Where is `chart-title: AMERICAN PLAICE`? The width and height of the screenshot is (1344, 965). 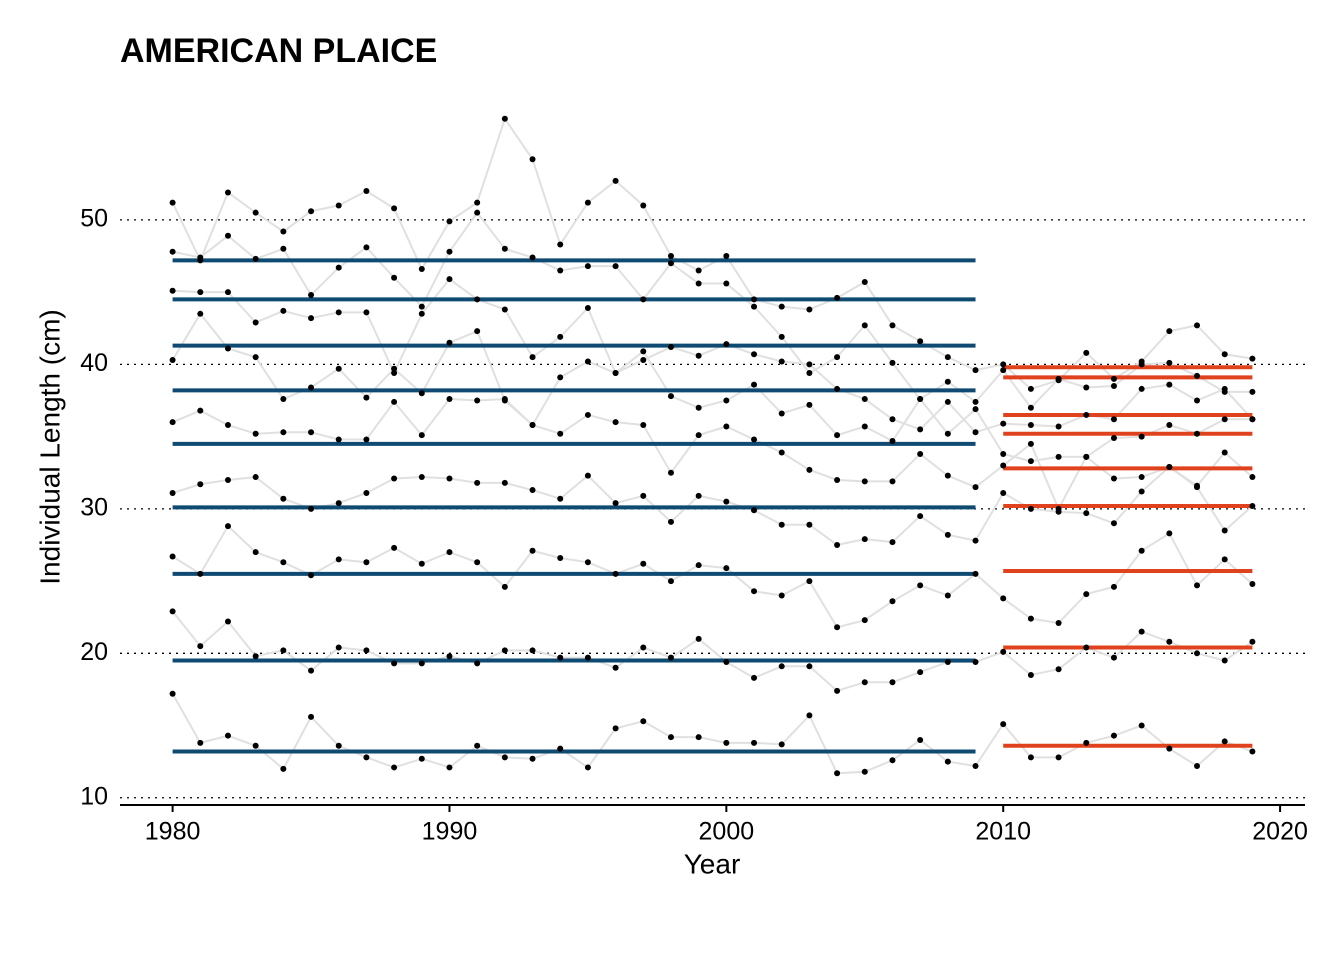 chart-title: AMERICAN PLAICE is located at coordinates (278, 51).